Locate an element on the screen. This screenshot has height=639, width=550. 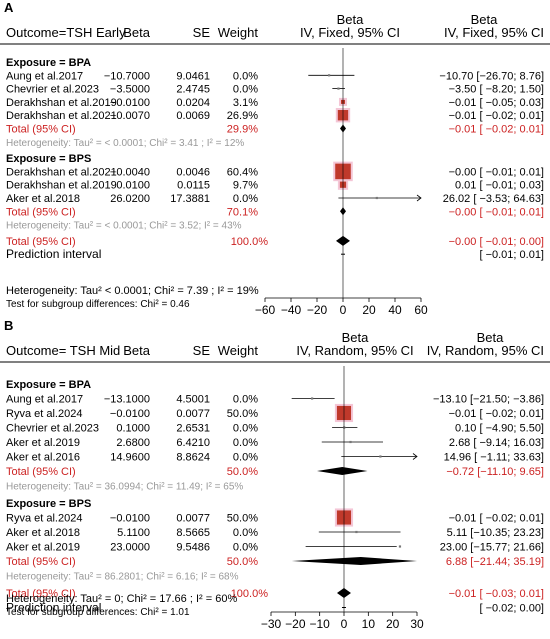
subtotal-ci-text: 6.88 [−21.44; 35.19] is located at coordinates (495, 562).